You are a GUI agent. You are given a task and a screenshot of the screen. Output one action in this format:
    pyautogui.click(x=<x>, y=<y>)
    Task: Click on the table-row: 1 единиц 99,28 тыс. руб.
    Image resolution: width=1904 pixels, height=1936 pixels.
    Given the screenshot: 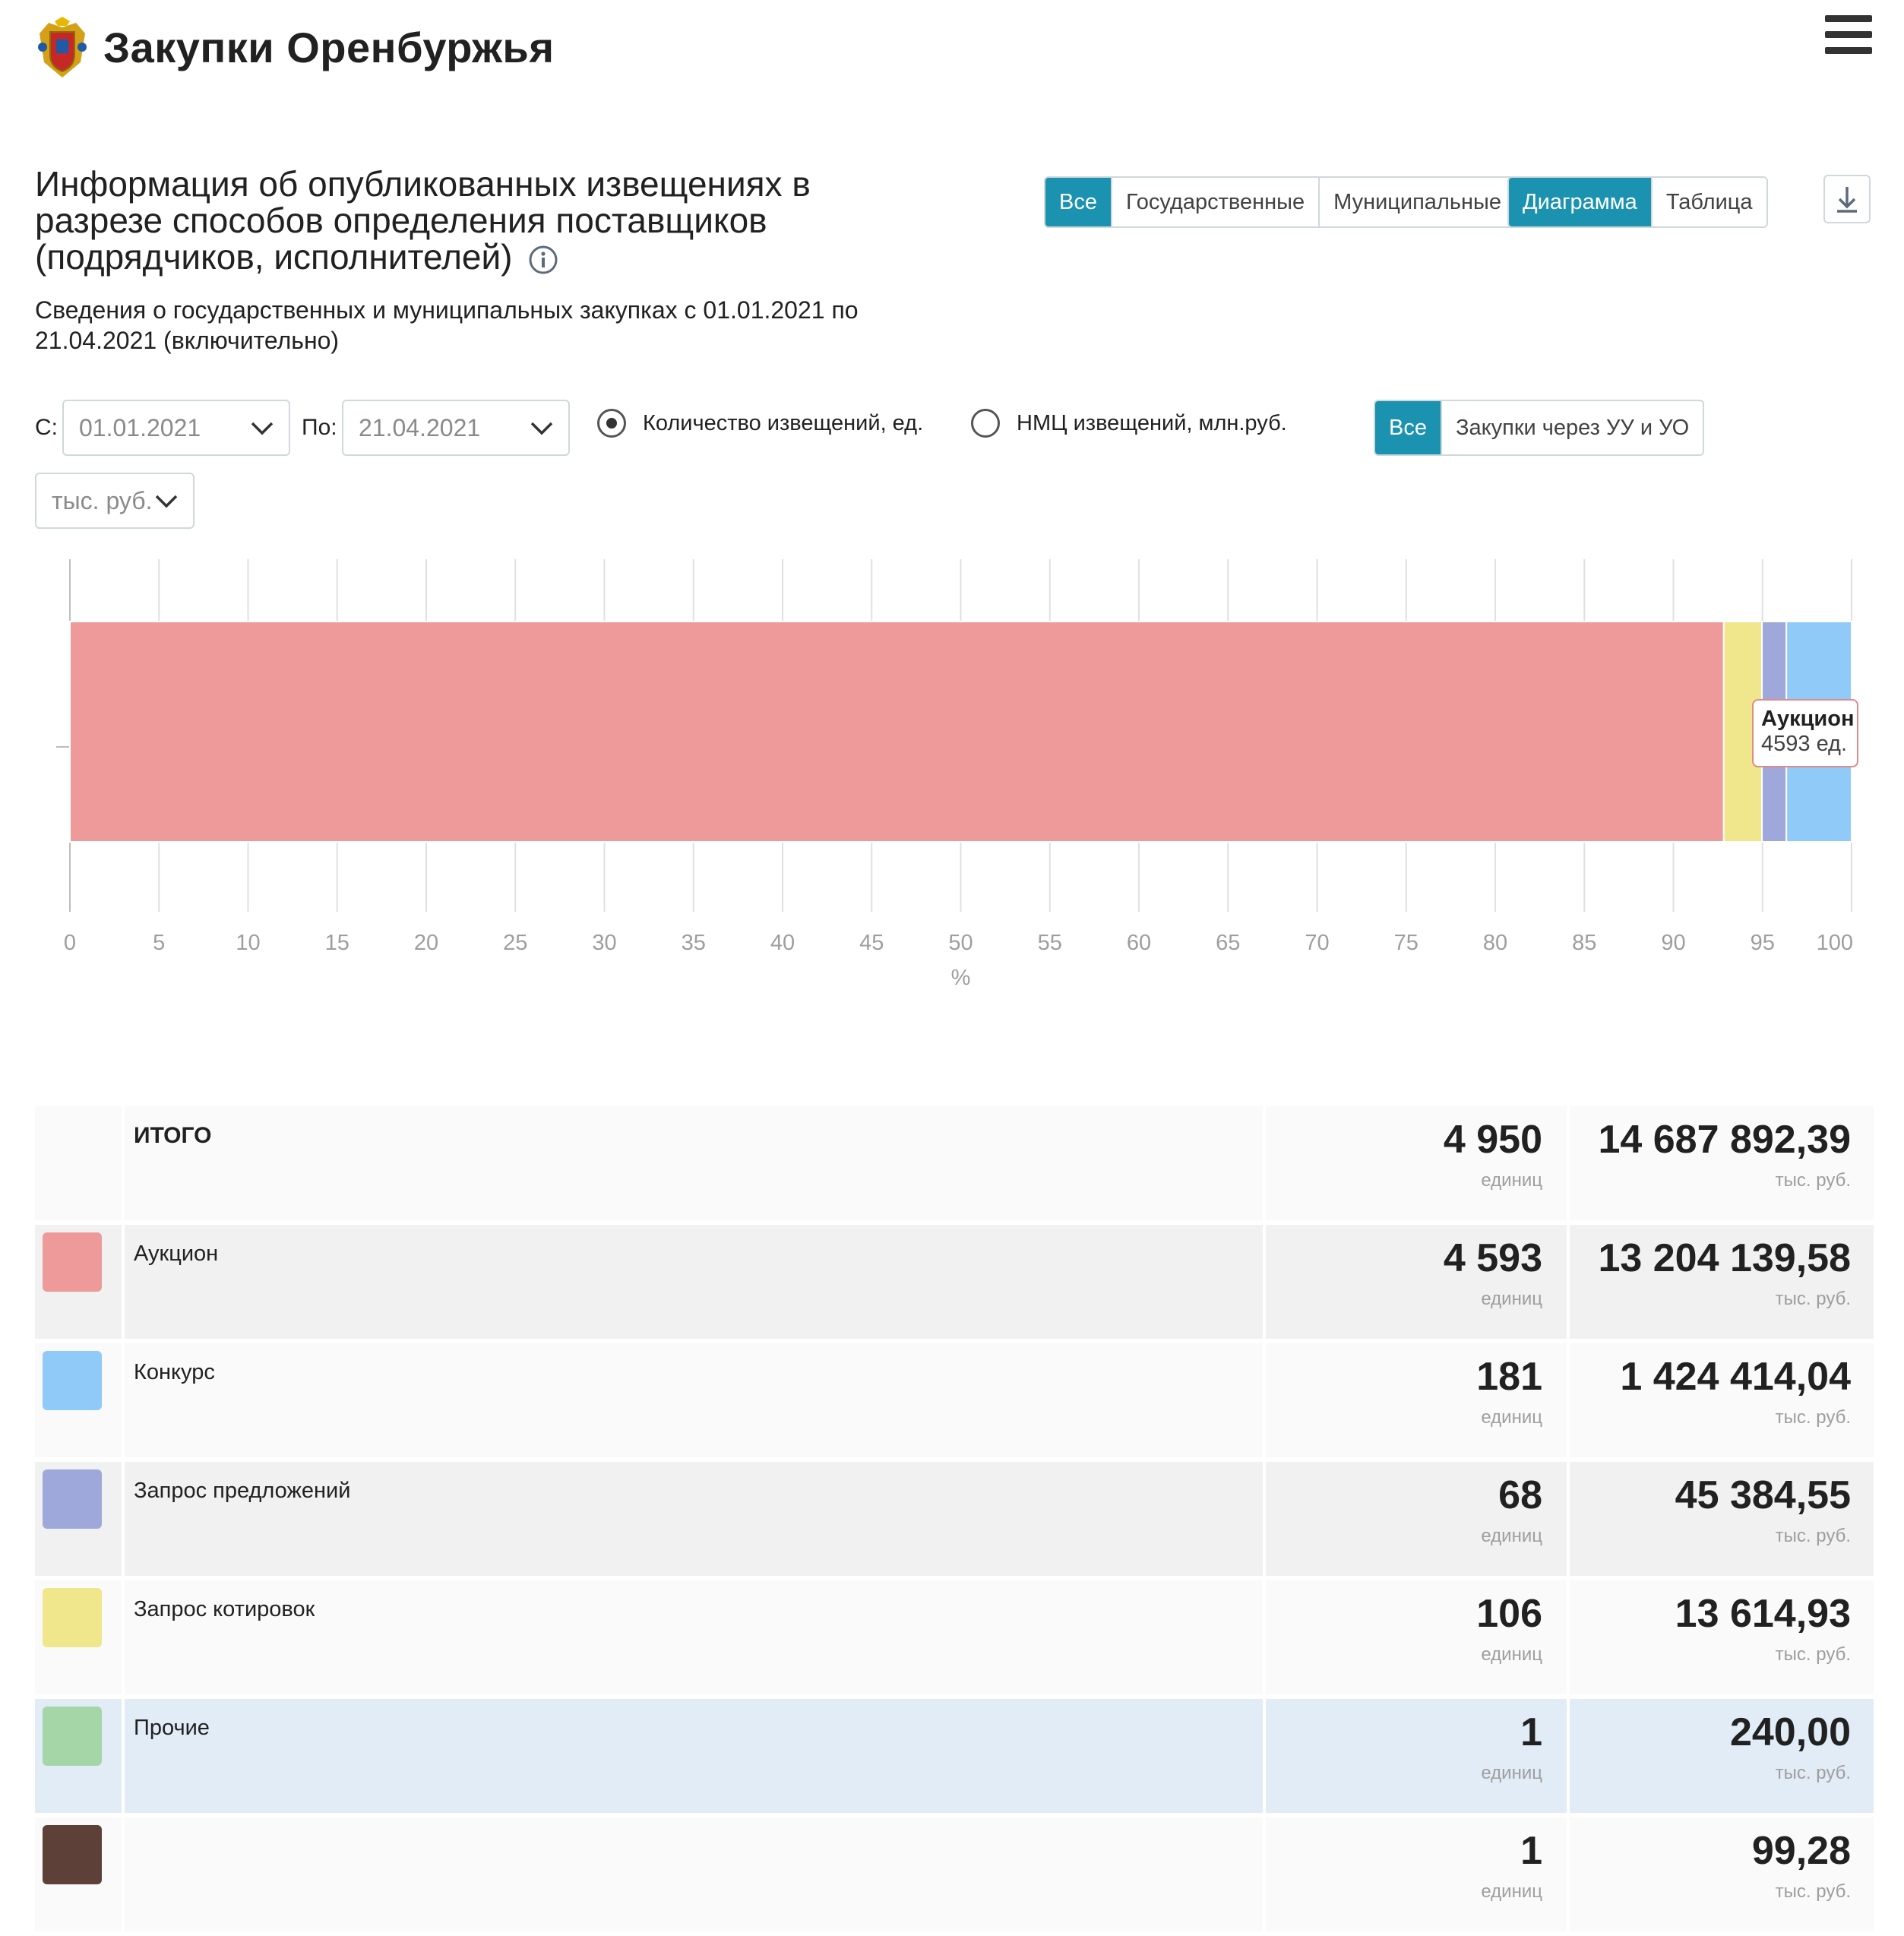 What is the action you would take?
    pyautogui.click(x=954, y=1874)
    